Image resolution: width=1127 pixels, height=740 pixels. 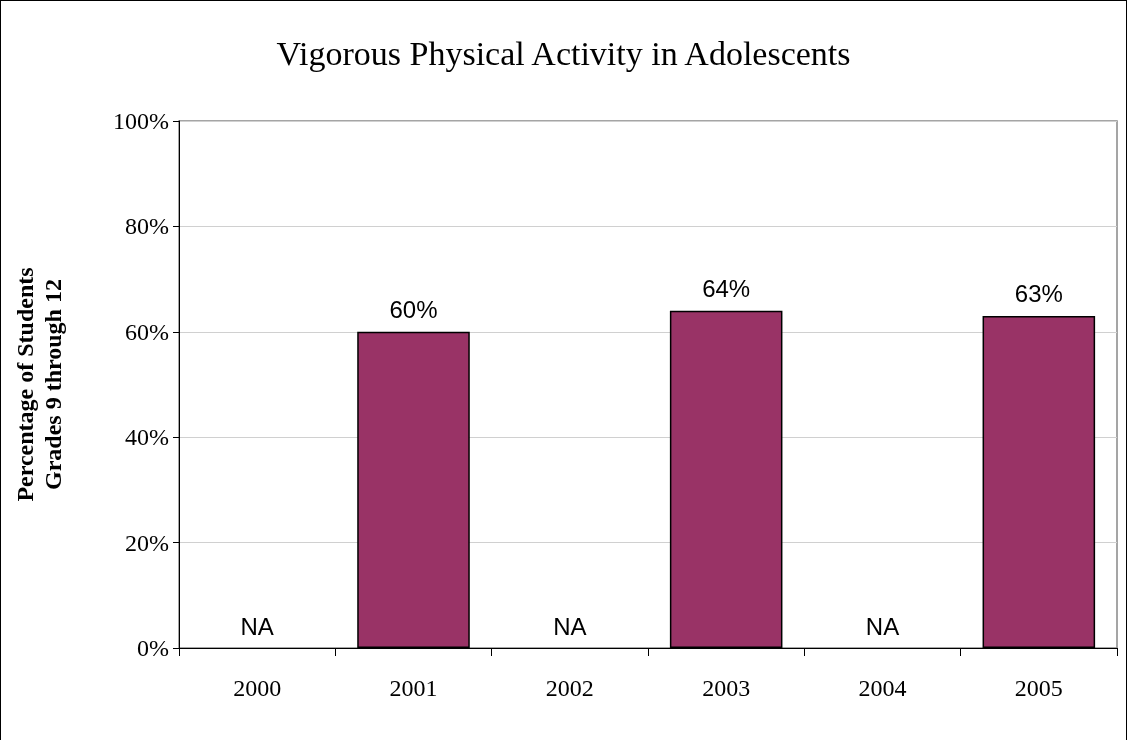 What do you see at coordinates (257, 688) in the screenshot?
I see `x-tick-label: 2000` at bounding box center [257, 688].